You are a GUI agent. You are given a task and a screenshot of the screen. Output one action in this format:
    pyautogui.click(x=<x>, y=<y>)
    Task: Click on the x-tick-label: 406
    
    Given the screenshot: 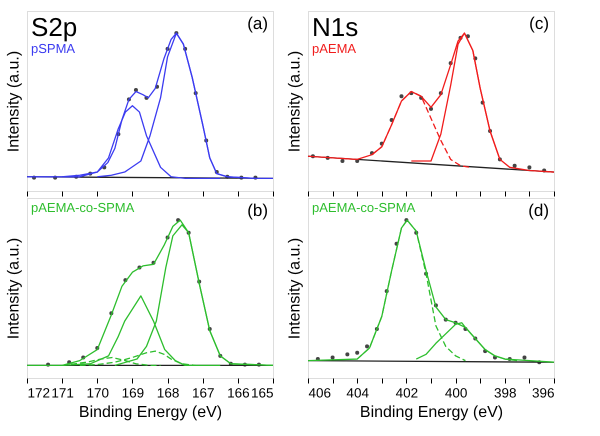 What is the action you would take?
    pyautogui.click(x=320, y=393)
    